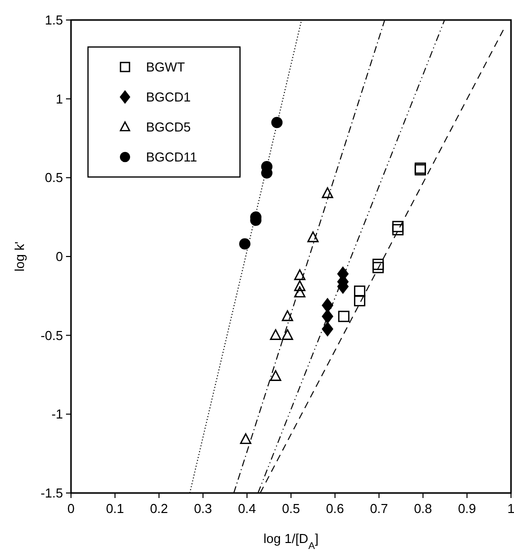 Image resolution: width=514 pixels, height=554 pixels. What do you see at coordinates (166, 67) in the screenshot?
I see `legend-label: BGWT` at bounding box center [166, 67].